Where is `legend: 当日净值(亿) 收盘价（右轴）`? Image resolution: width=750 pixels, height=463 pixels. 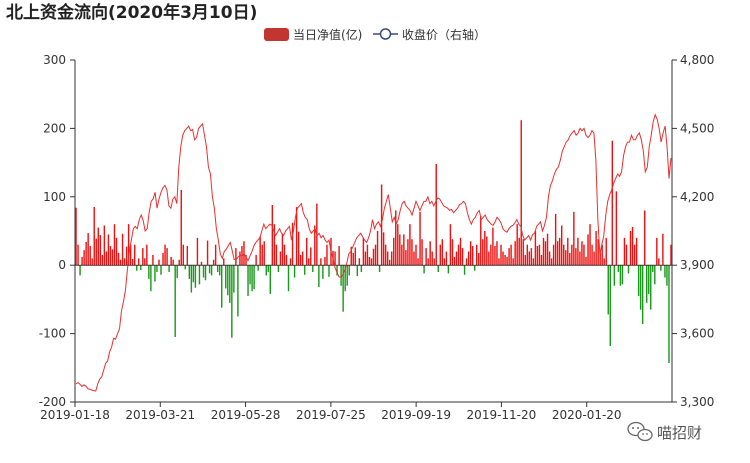
legend: 当日净值(亿) 收盘价（右轴） is located at coordinates (375, 34).